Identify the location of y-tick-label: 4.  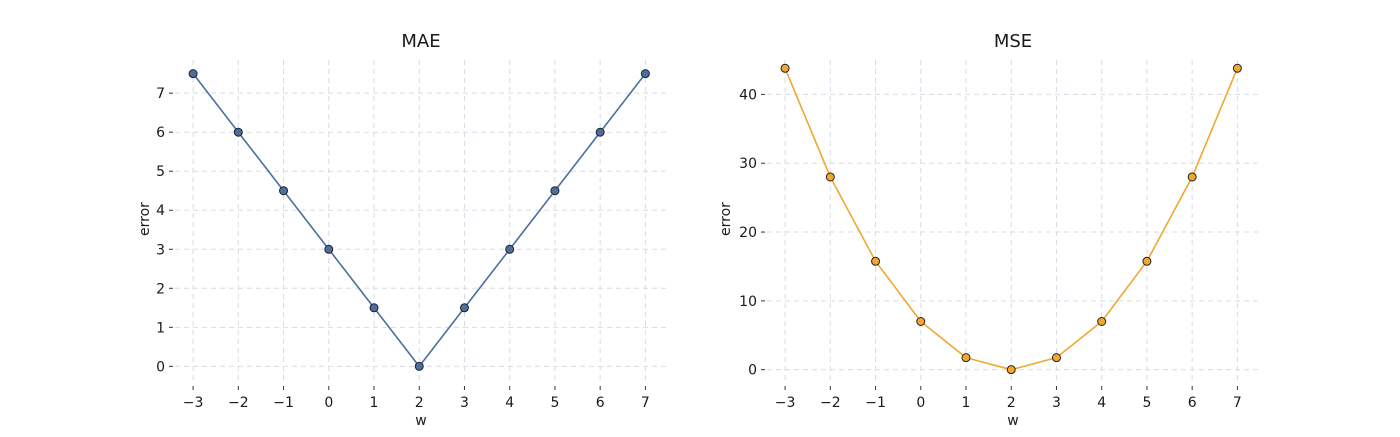
(160, 211).